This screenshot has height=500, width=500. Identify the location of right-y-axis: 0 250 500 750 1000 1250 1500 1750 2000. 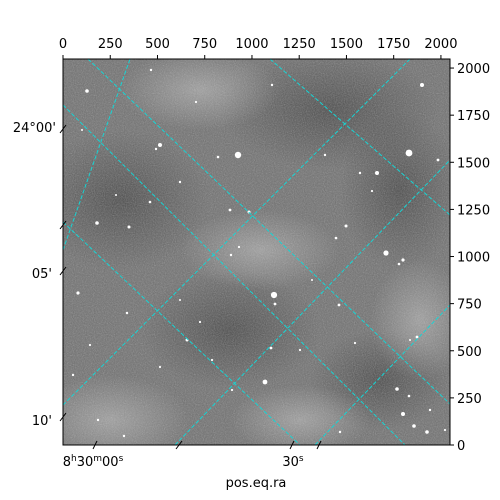
(470, 258).